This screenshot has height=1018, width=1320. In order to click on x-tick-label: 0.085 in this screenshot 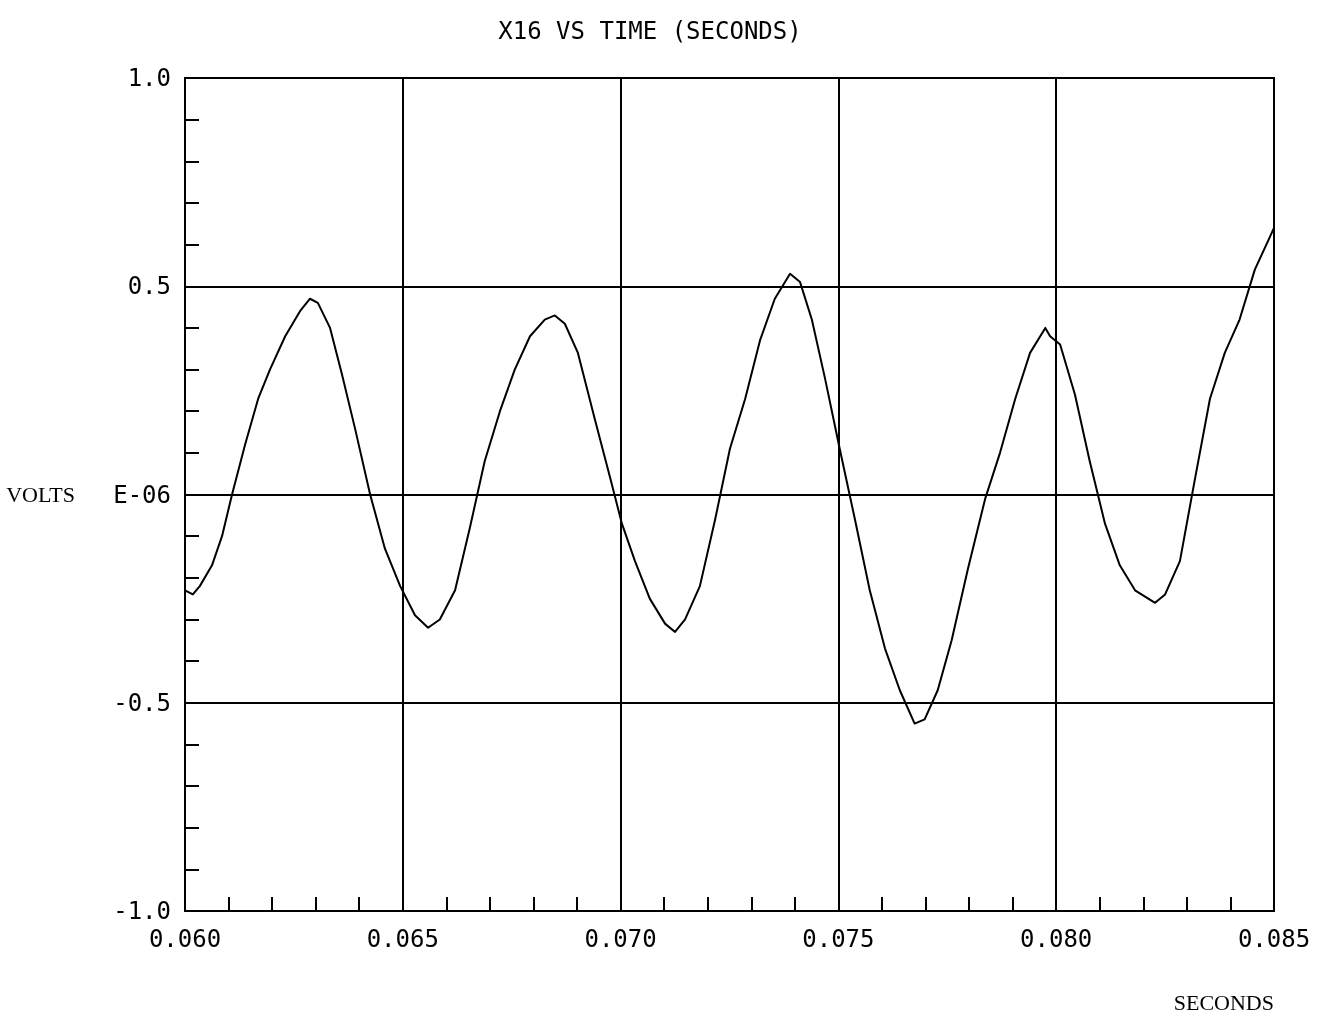, I will do `click(1274, 939)`.